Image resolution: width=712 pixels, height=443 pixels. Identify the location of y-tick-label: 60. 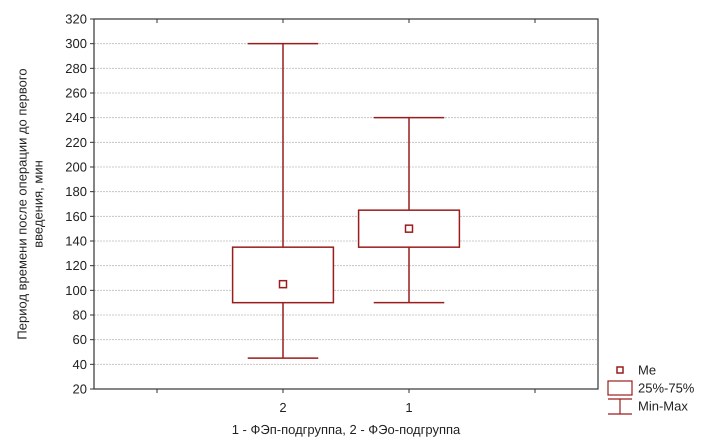
(79, 340).